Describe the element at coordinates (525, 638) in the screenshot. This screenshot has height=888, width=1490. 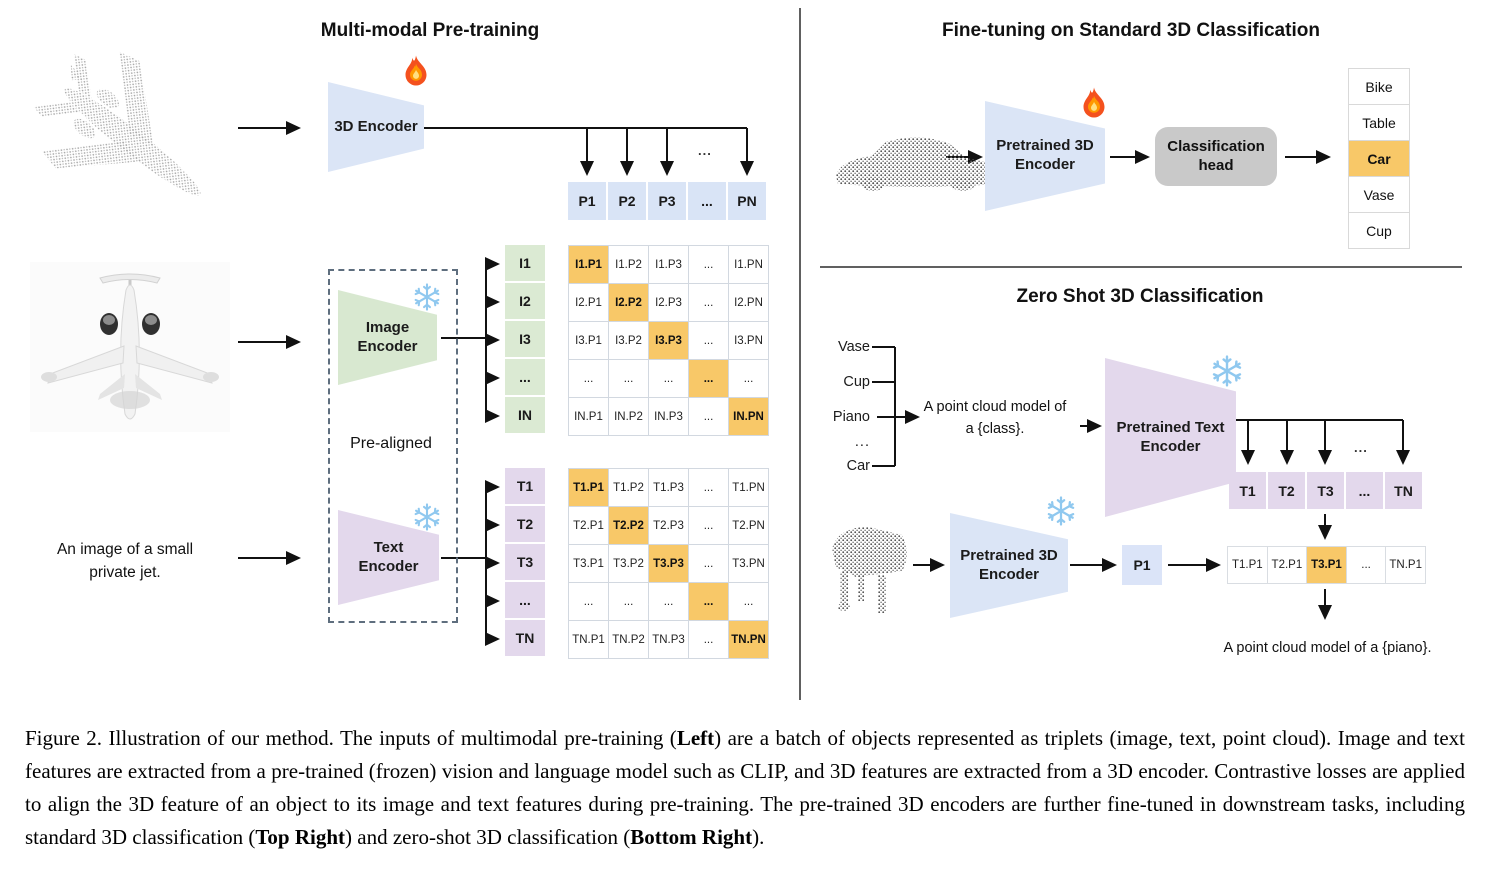
I see `t-cell-4: TN` at that location.